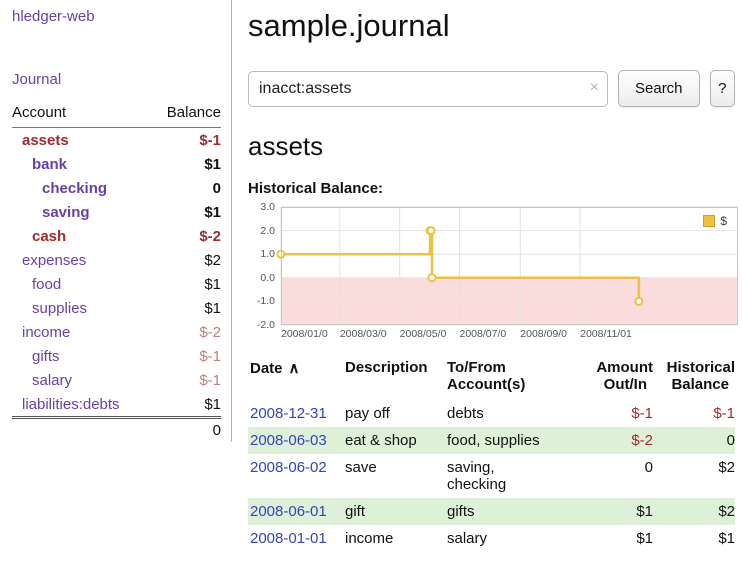 The width and height of the screenshot is (742, 582). Describe the element at coordinates (486, 376) in the screenshot. I see `register-column-header: To/From Account(s)` at that location.